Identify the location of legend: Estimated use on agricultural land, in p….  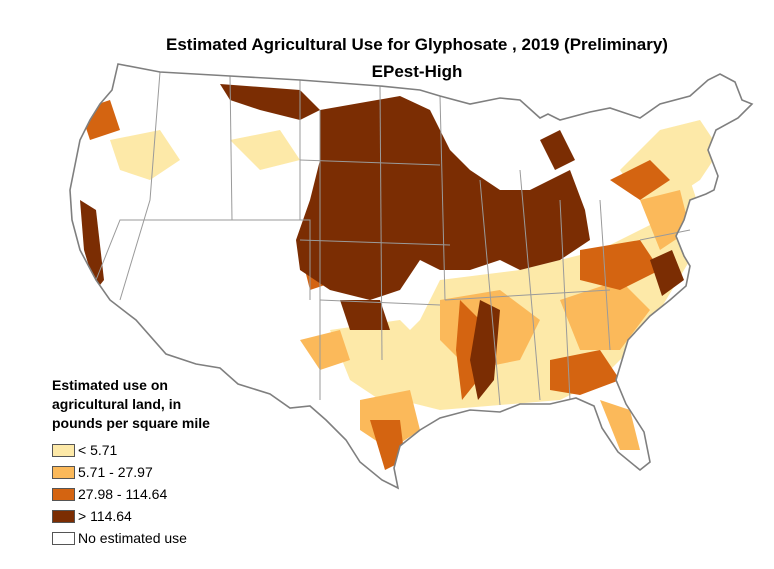
(131, 462).